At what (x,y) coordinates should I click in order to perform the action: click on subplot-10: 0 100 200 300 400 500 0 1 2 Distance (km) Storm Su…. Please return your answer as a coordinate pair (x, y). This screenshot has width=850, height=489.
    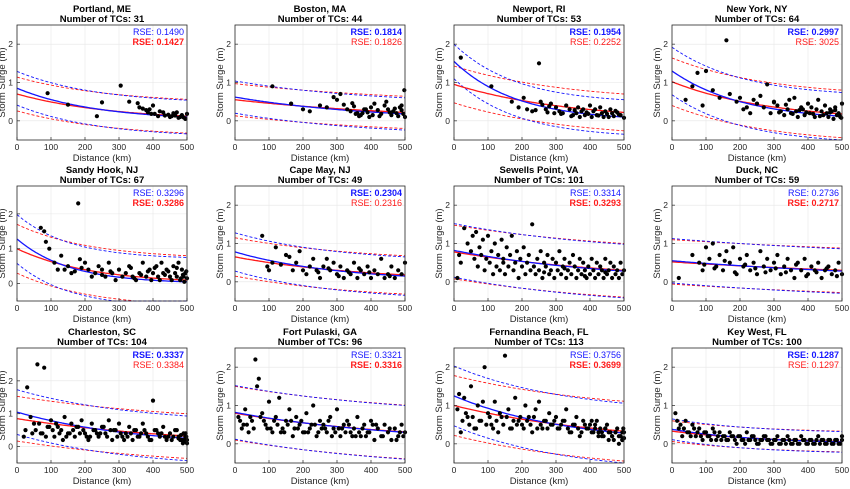
    Looking at the image, I should click on (313, 407).